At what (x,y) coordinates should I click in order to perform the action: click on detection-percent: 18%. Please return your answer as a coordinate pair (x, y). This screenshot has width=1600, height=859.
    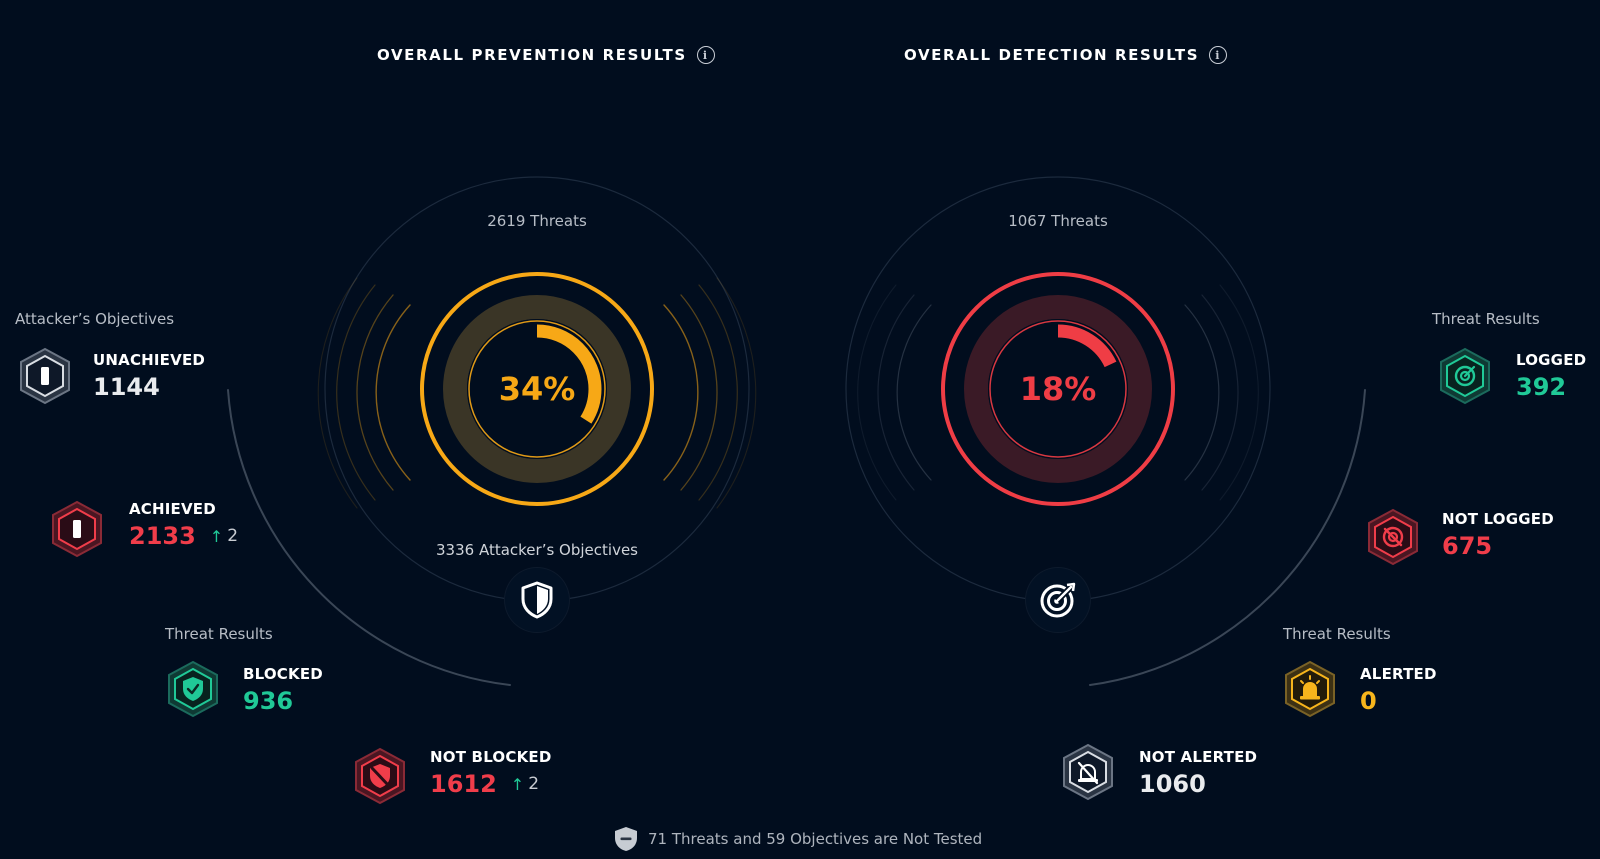
    Looking at the image, I should click on (1058, 389).